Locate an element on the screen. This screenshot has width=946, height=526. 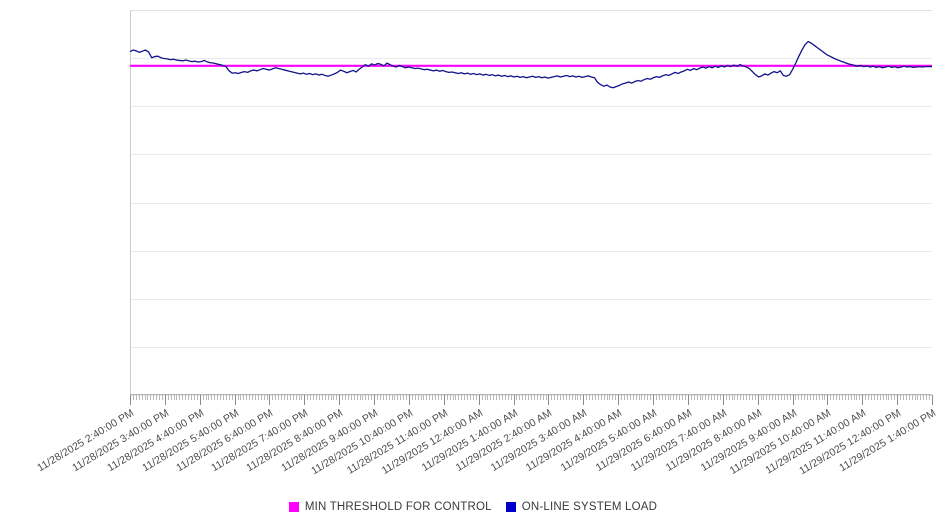
legend-label-on-line-system-load: ON-LINE SYSTEM LOAD is located at coordinates (589, 507).